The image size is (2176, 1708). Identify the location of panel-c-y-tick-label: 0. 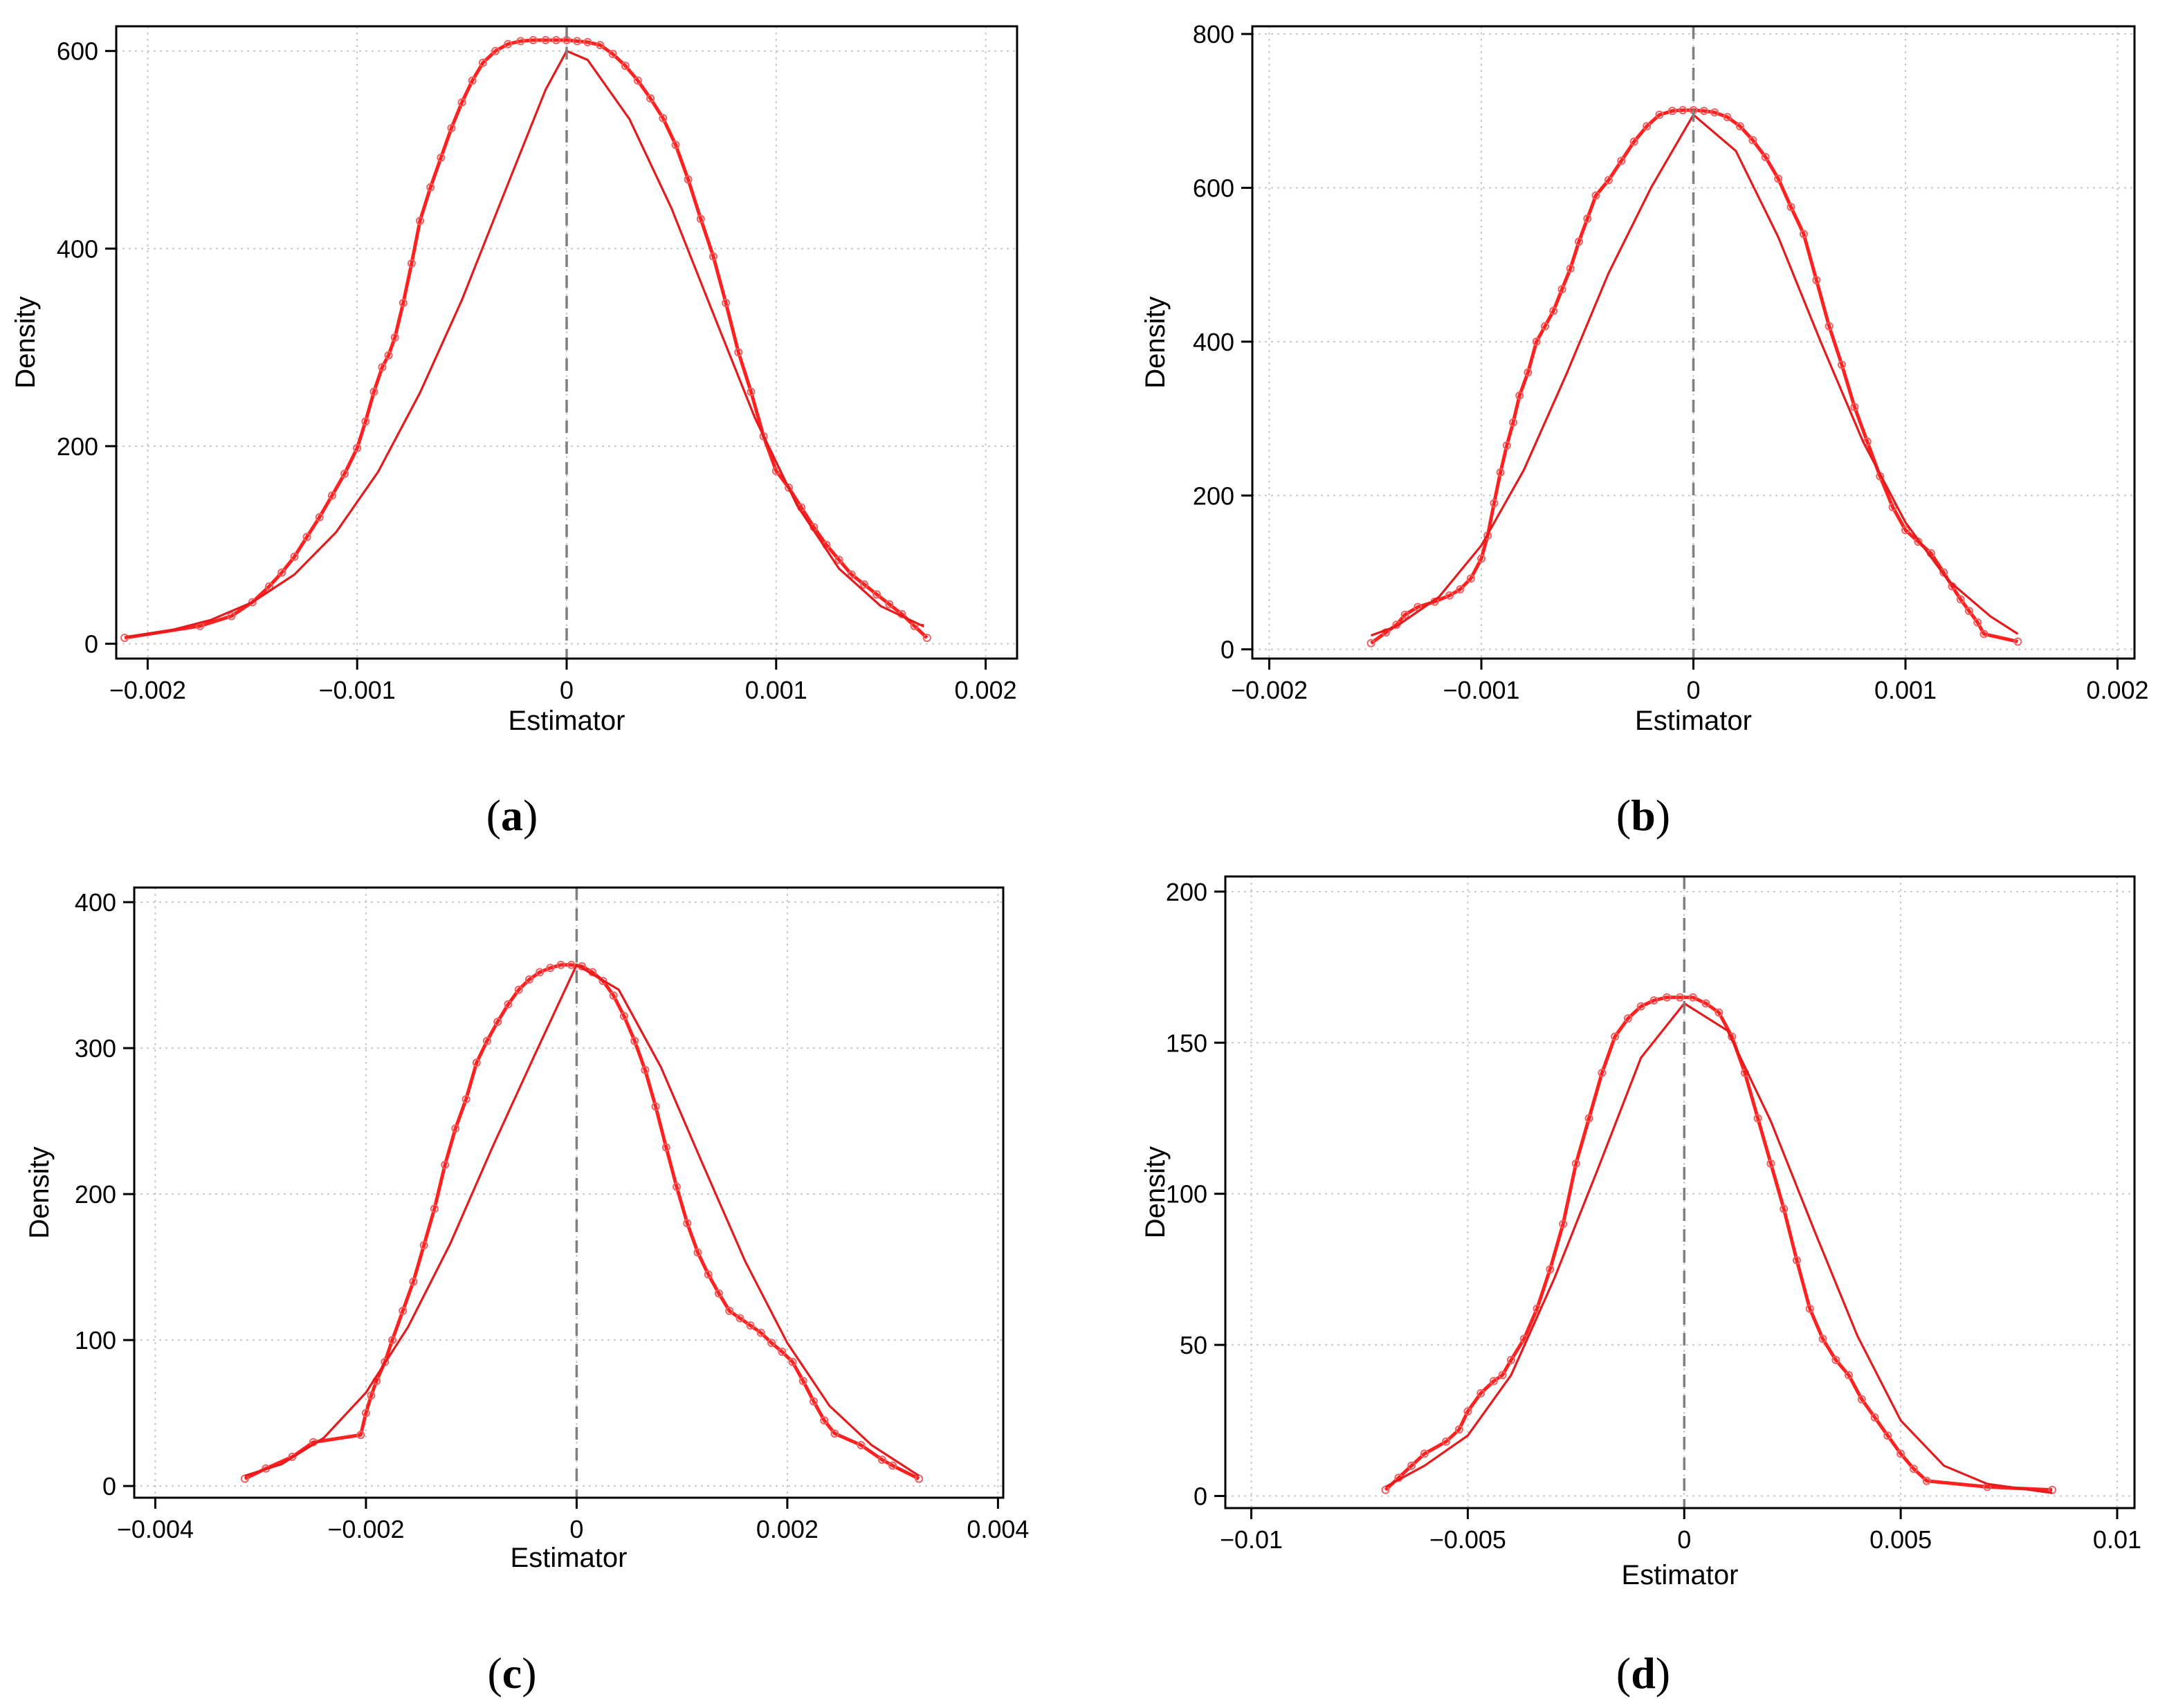
(109, 1486).